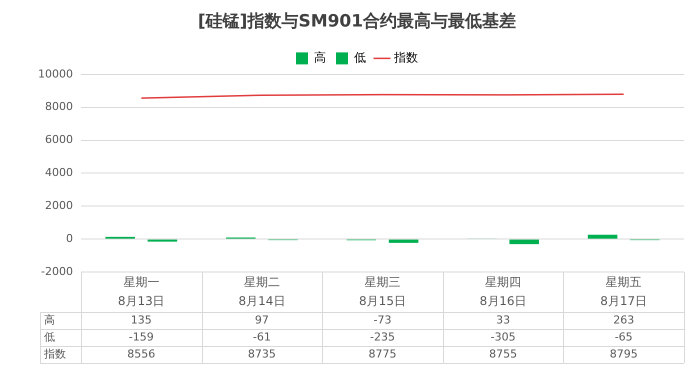  What do you see at coordinates (58, 107) in the screenshot?
I see `y-tick-label: 8000` at bounding box center [58, 107].